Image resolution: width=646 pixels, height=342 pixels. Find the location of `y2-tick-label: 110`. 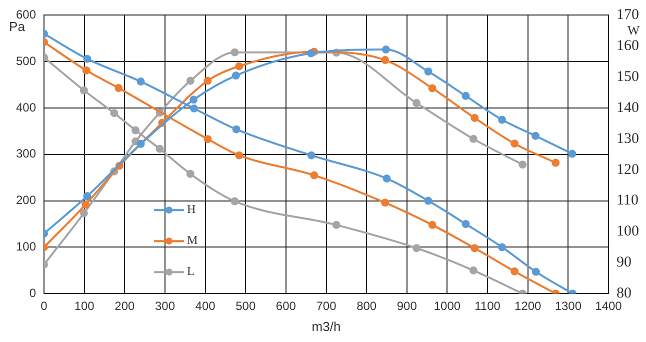

y2-tick-label: 110 is located at coordinates (627, 200).